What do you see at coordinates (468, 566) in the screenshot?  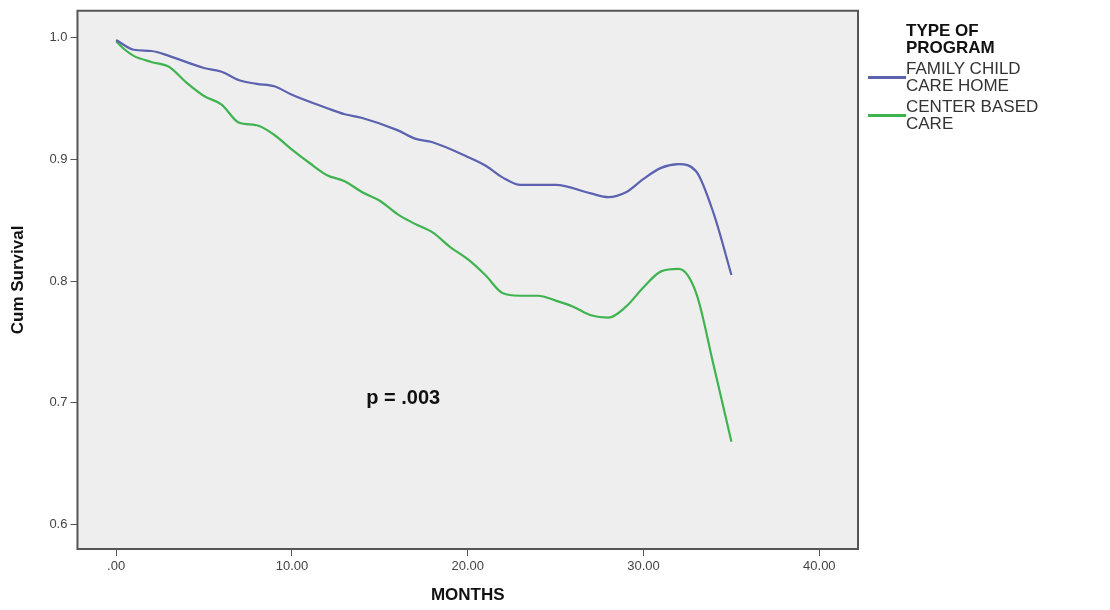 I see `x-tick-label: 20.00` at bounding box center [468, 566].